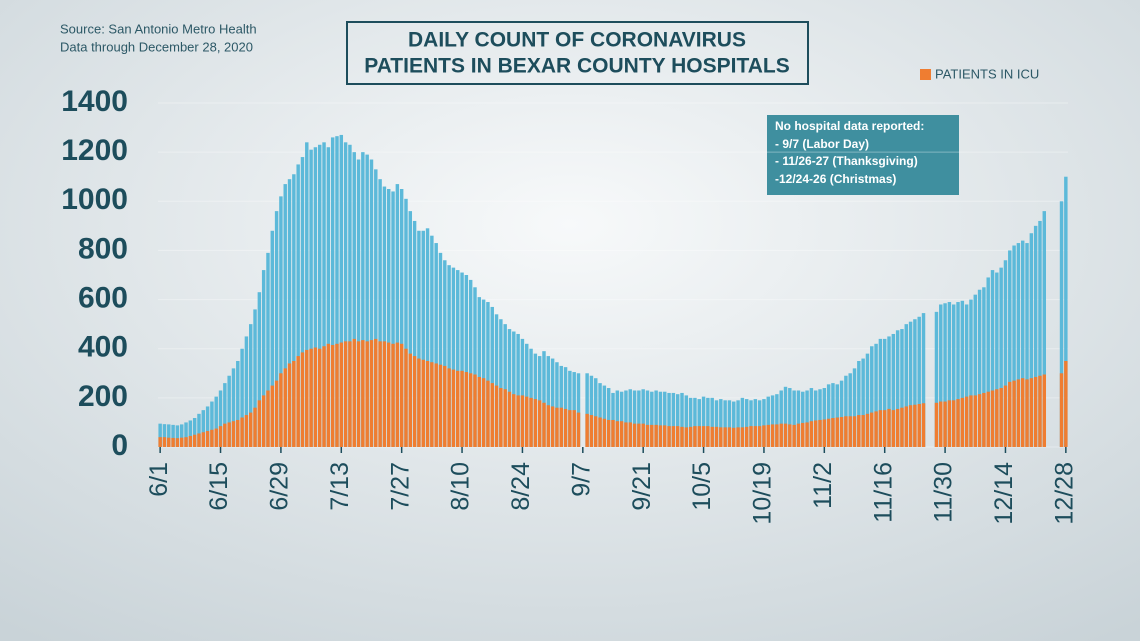  What do you see at coordinates (156, 46) in the screenshot?
I see `data-through: Data through December 28, 2020` at bounding box center [156, 46].